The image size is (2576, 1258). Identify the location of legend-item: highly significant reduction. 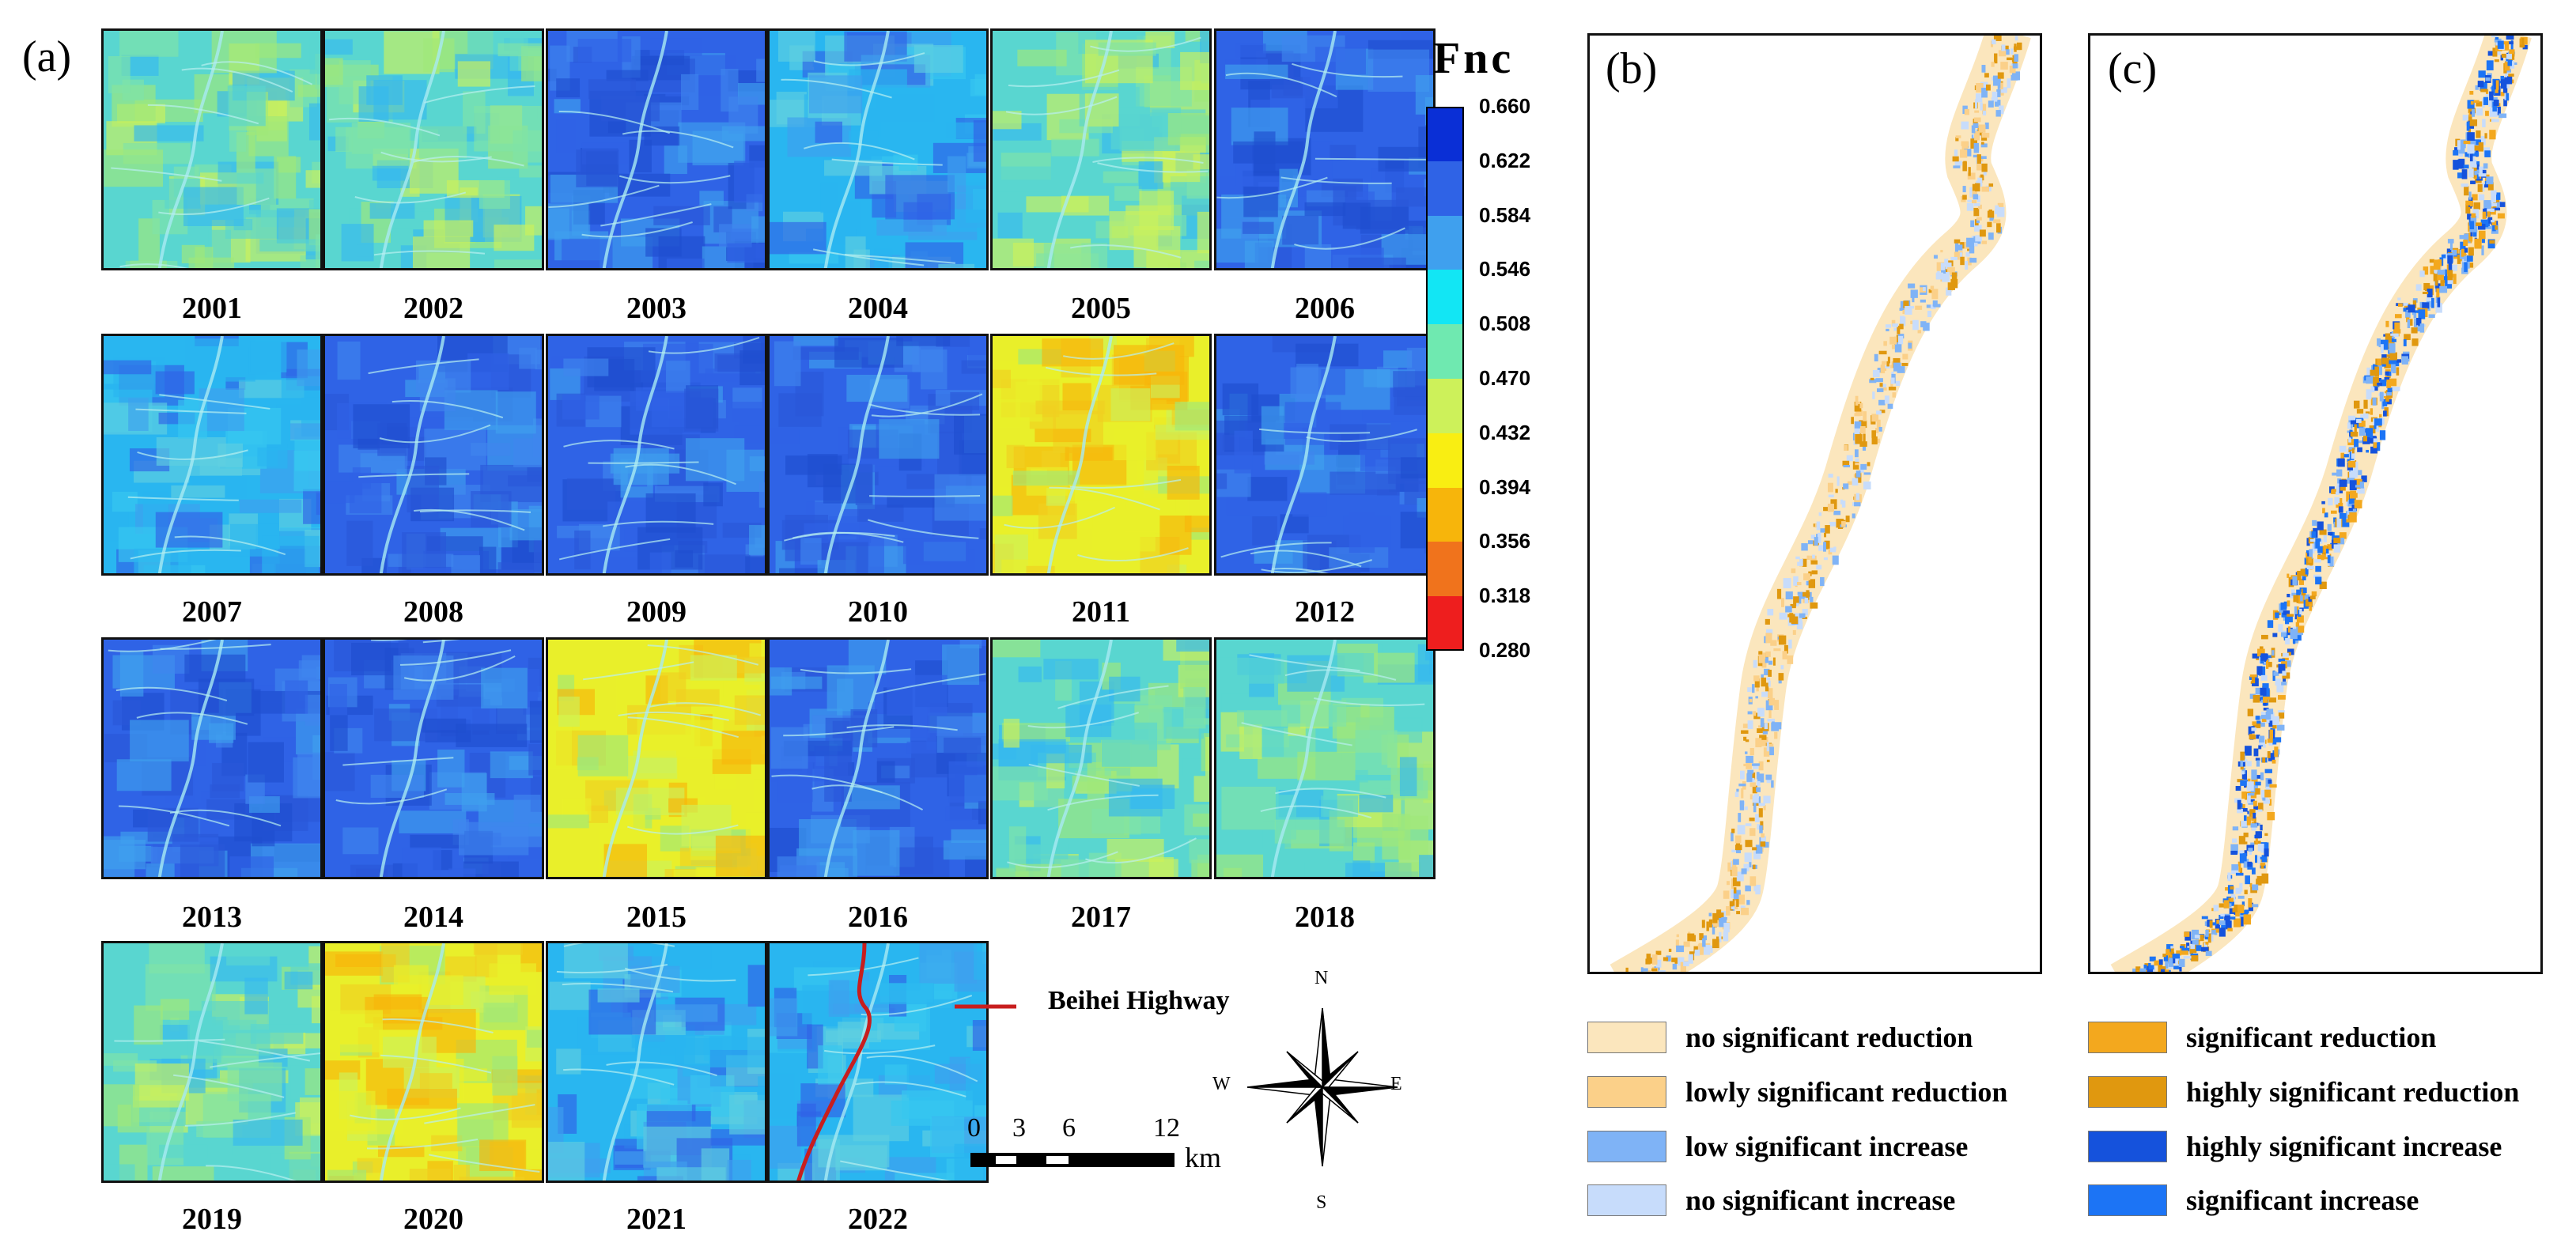
(2304, 1092).